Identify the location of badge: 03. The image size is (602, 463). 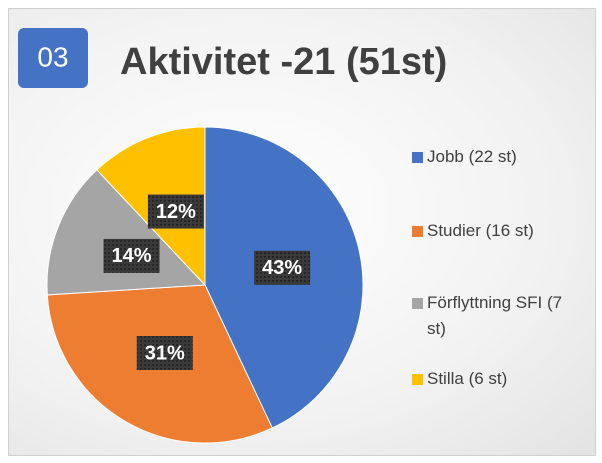
(52, 56).